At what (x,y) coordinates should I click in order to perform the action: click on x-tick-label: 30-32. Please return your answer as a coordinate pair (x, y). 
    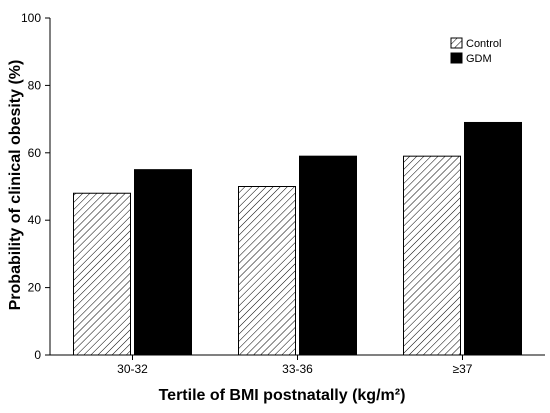
    Looking at the image, I should click on (132, 369).